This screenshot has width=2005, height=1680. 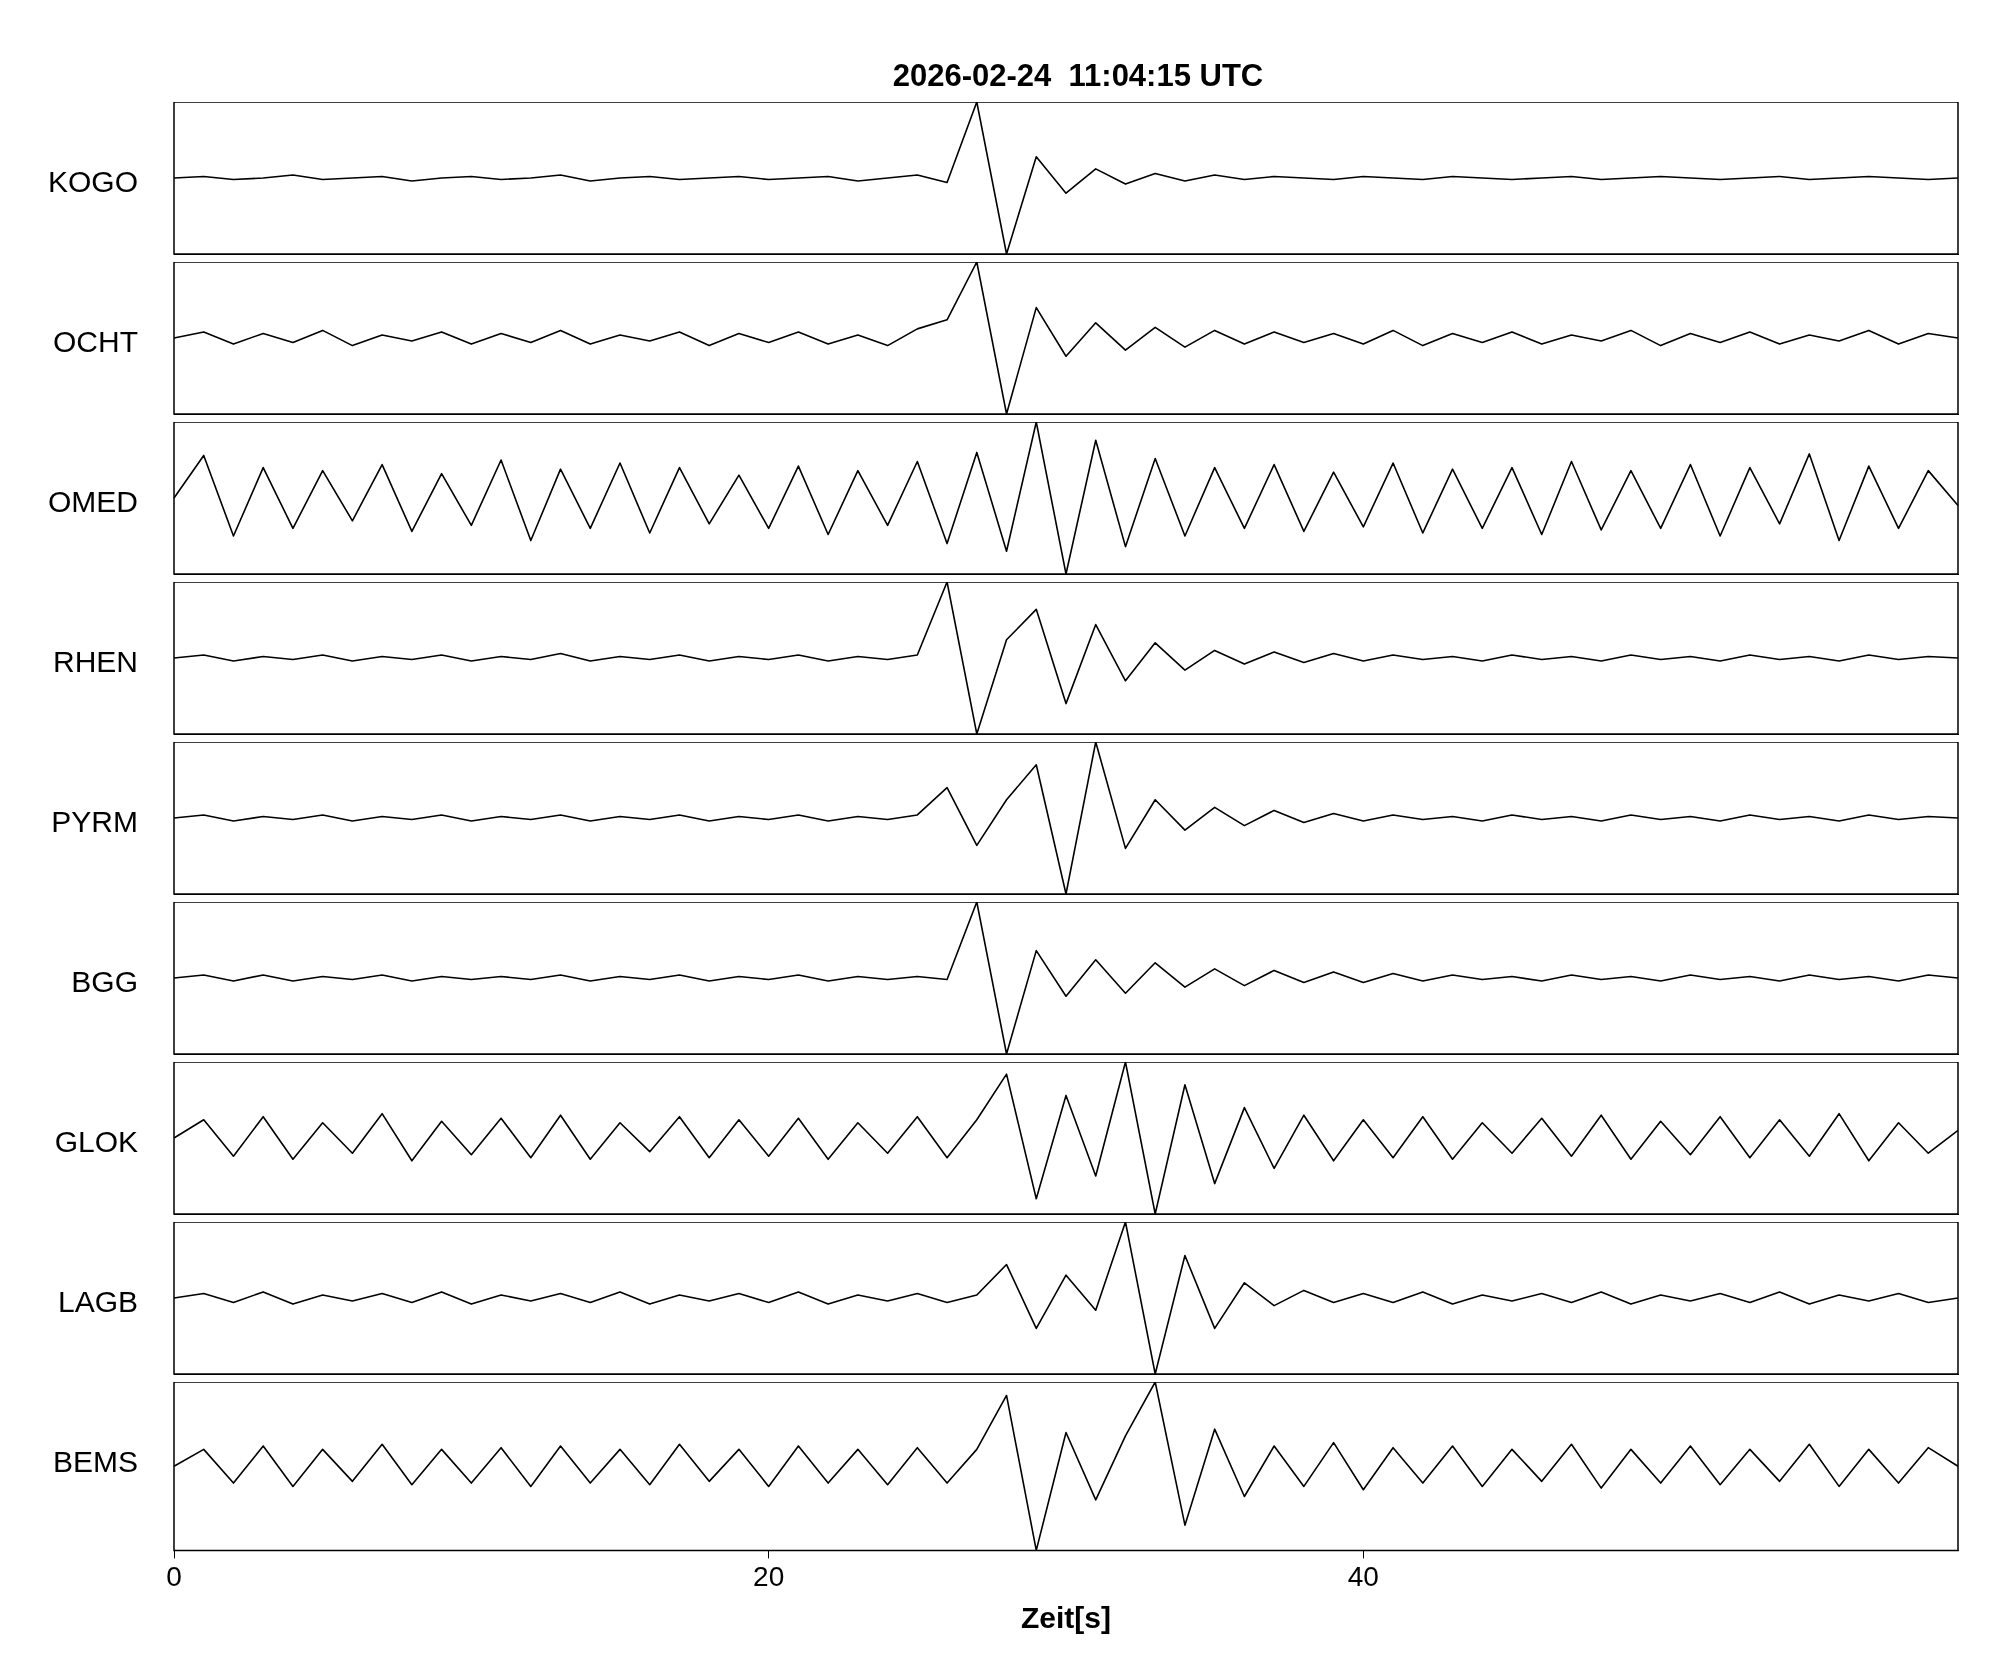 What do you see at coordinates (93, 502) in the screenshot?
I see `y-axis-title: OMED` at bounding box center [93, 502].